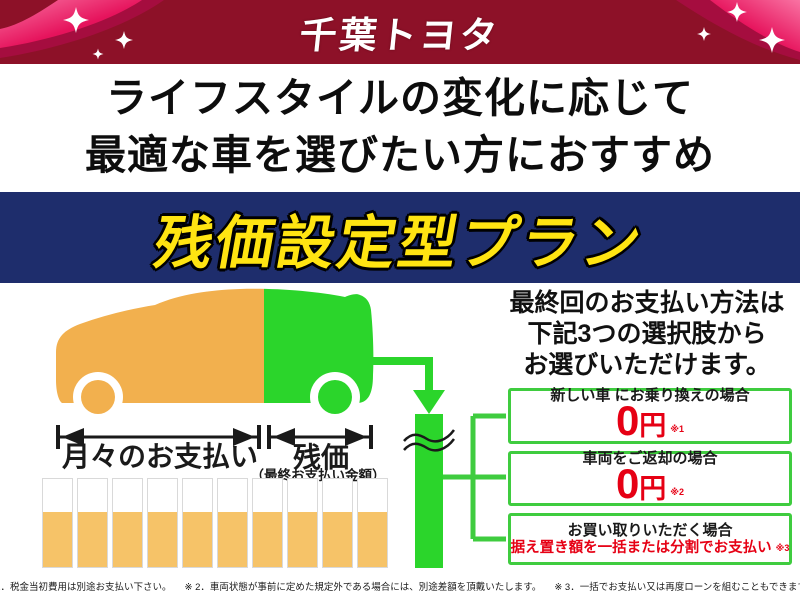 The height and width of the screenshot is (600, 800). Describe the element at coordinates (429, 491) in the screenshot. I see `residual-bar` at that location.